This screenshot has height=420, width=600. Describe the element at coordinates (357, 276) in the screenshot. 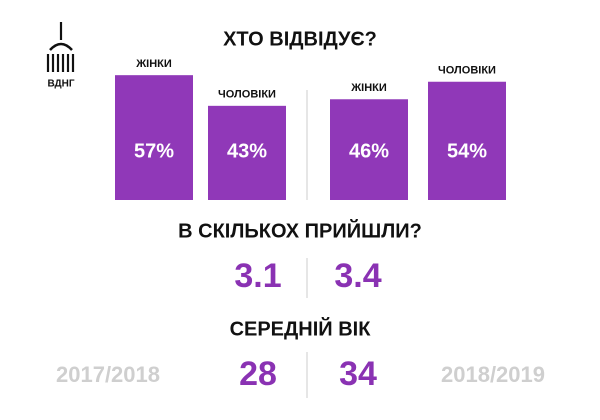

I see `stat-value: 3.4` at that location.